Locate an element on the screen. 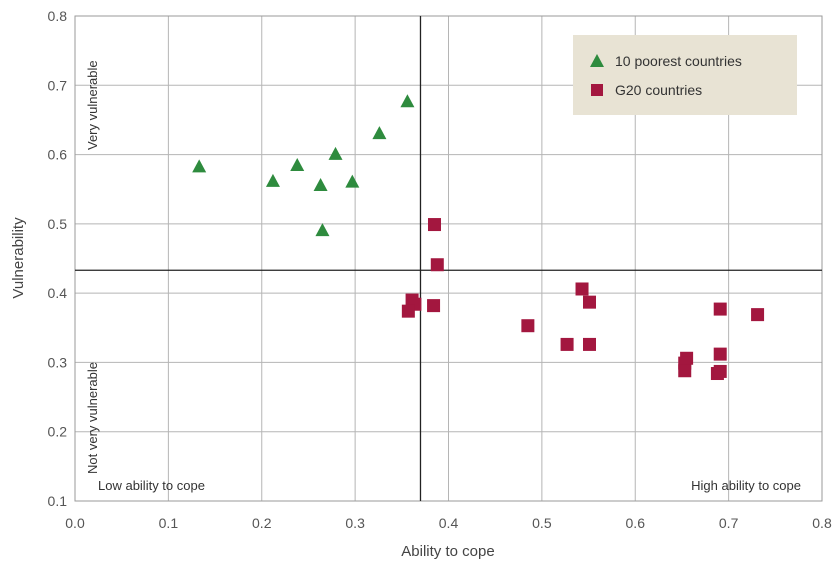  y-axis-title: Vulnerability is located at coordinates (18, 258).